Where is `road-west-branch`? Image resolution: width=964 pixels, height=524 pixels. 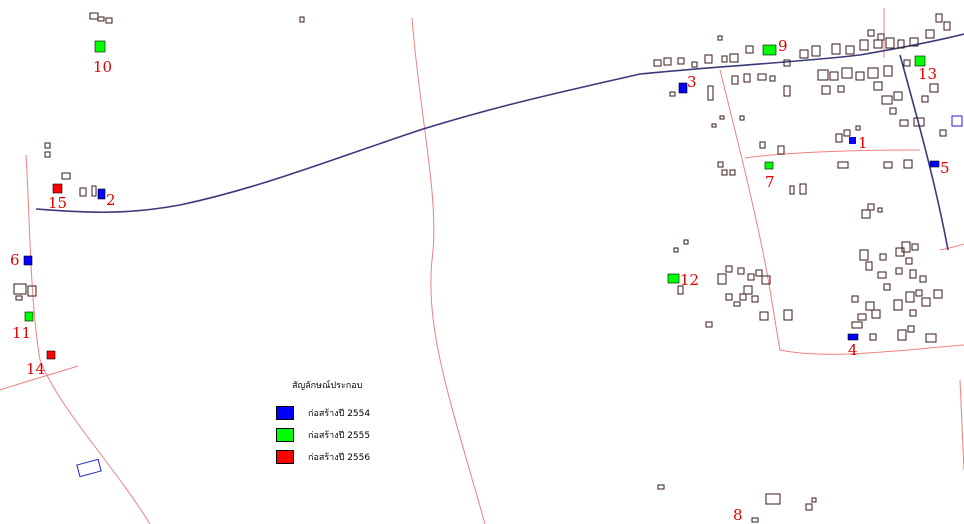
road-west-branch is located at coordinates (39, 378).